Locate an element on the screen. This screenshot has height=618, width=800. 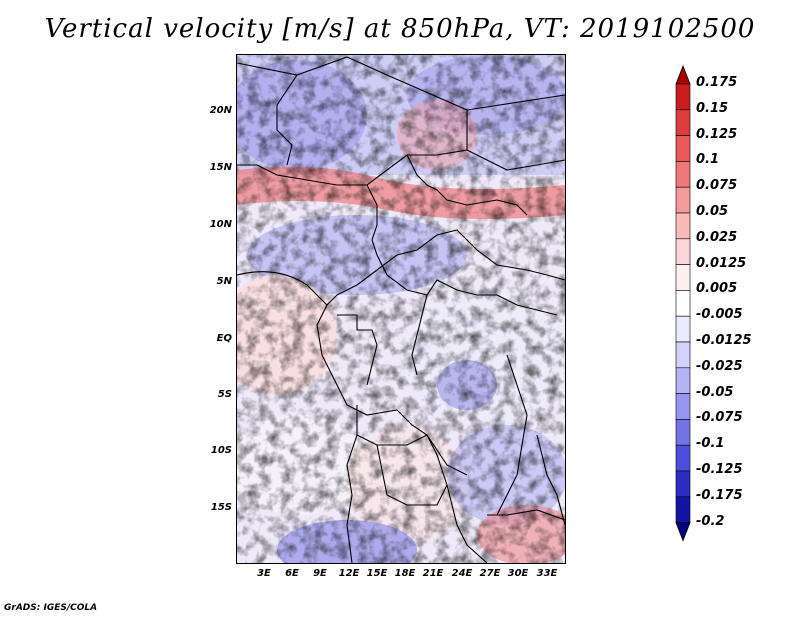
lon-label-30e: 30E is located at coordinates (518, 573).